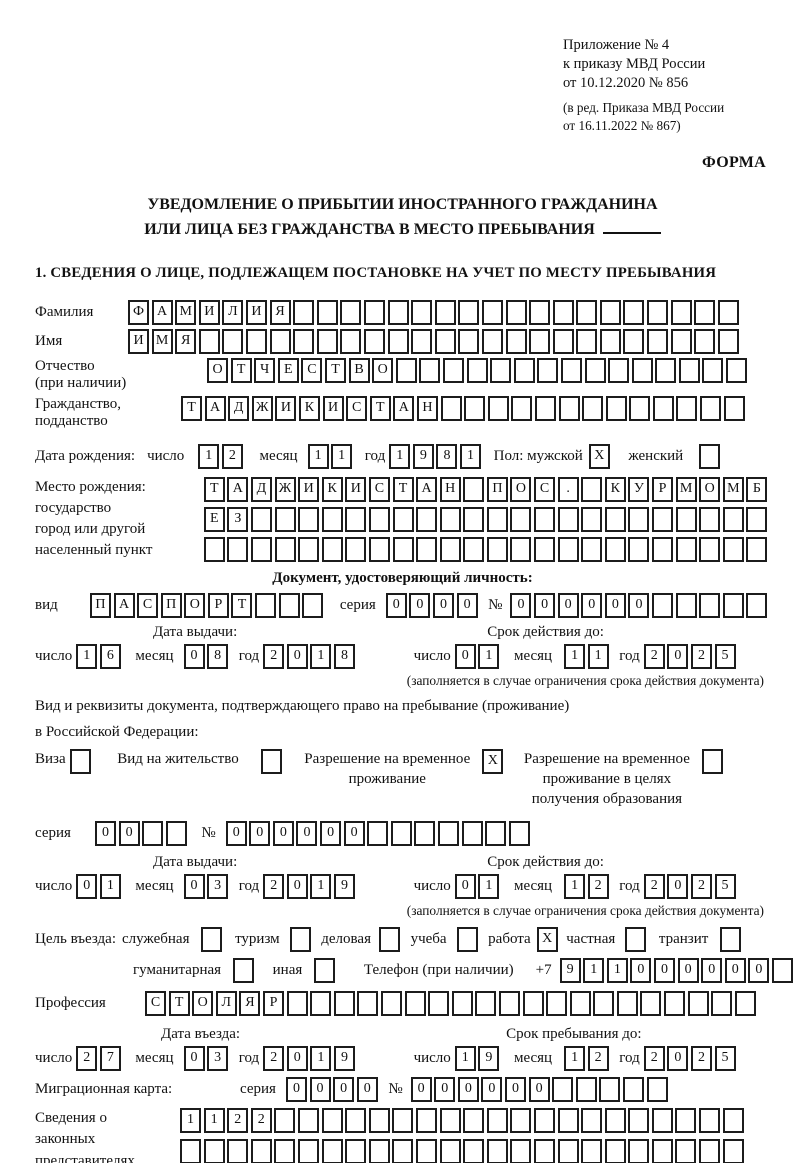 Image resolution: width=800 pixels, height=1163 pixels. I want to click on char-cell: Ф, so click(138, 312).